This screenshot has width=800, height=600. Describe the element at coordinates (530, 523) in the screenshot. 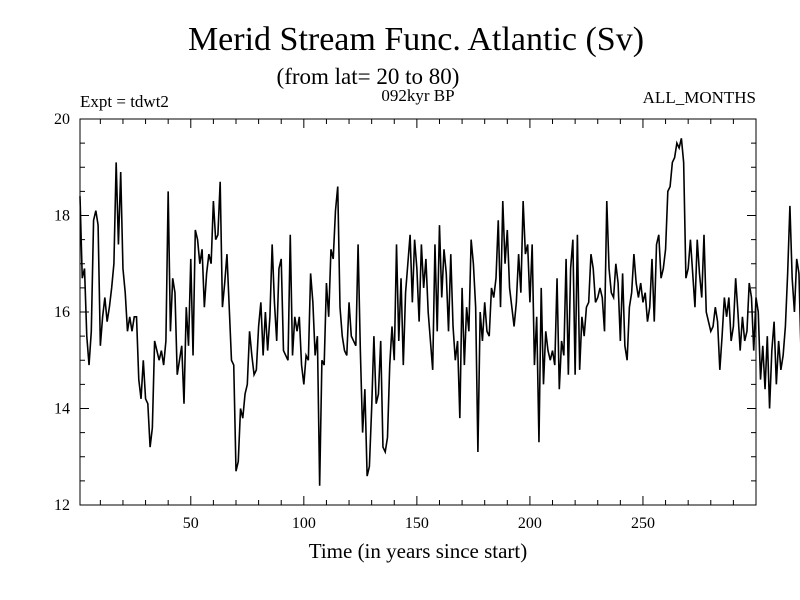

I see `x-tick-label: 200` at that location.